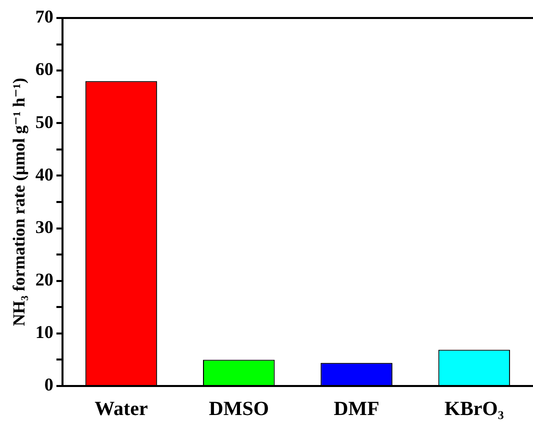 The height and width of the screenshot is (438, 533). Describe the element at coordinates (44, 332) in the screenshot. I see `y-tick-label: 10` at that location.